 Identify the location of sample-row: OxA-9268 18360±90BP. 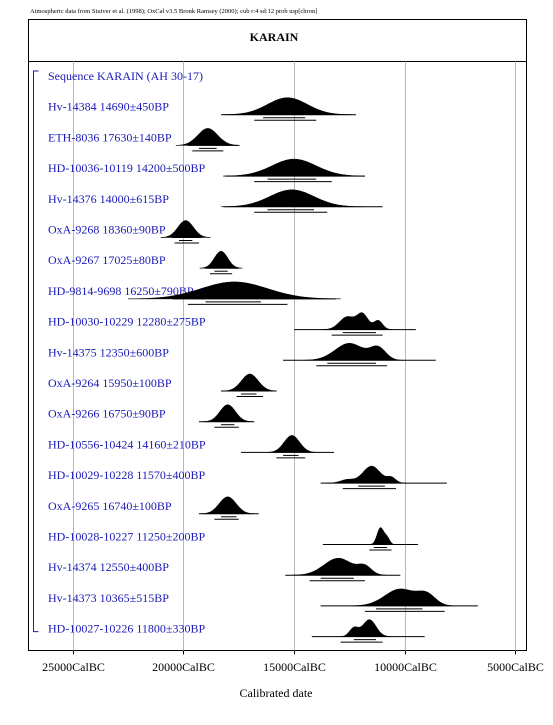
(129, 232).